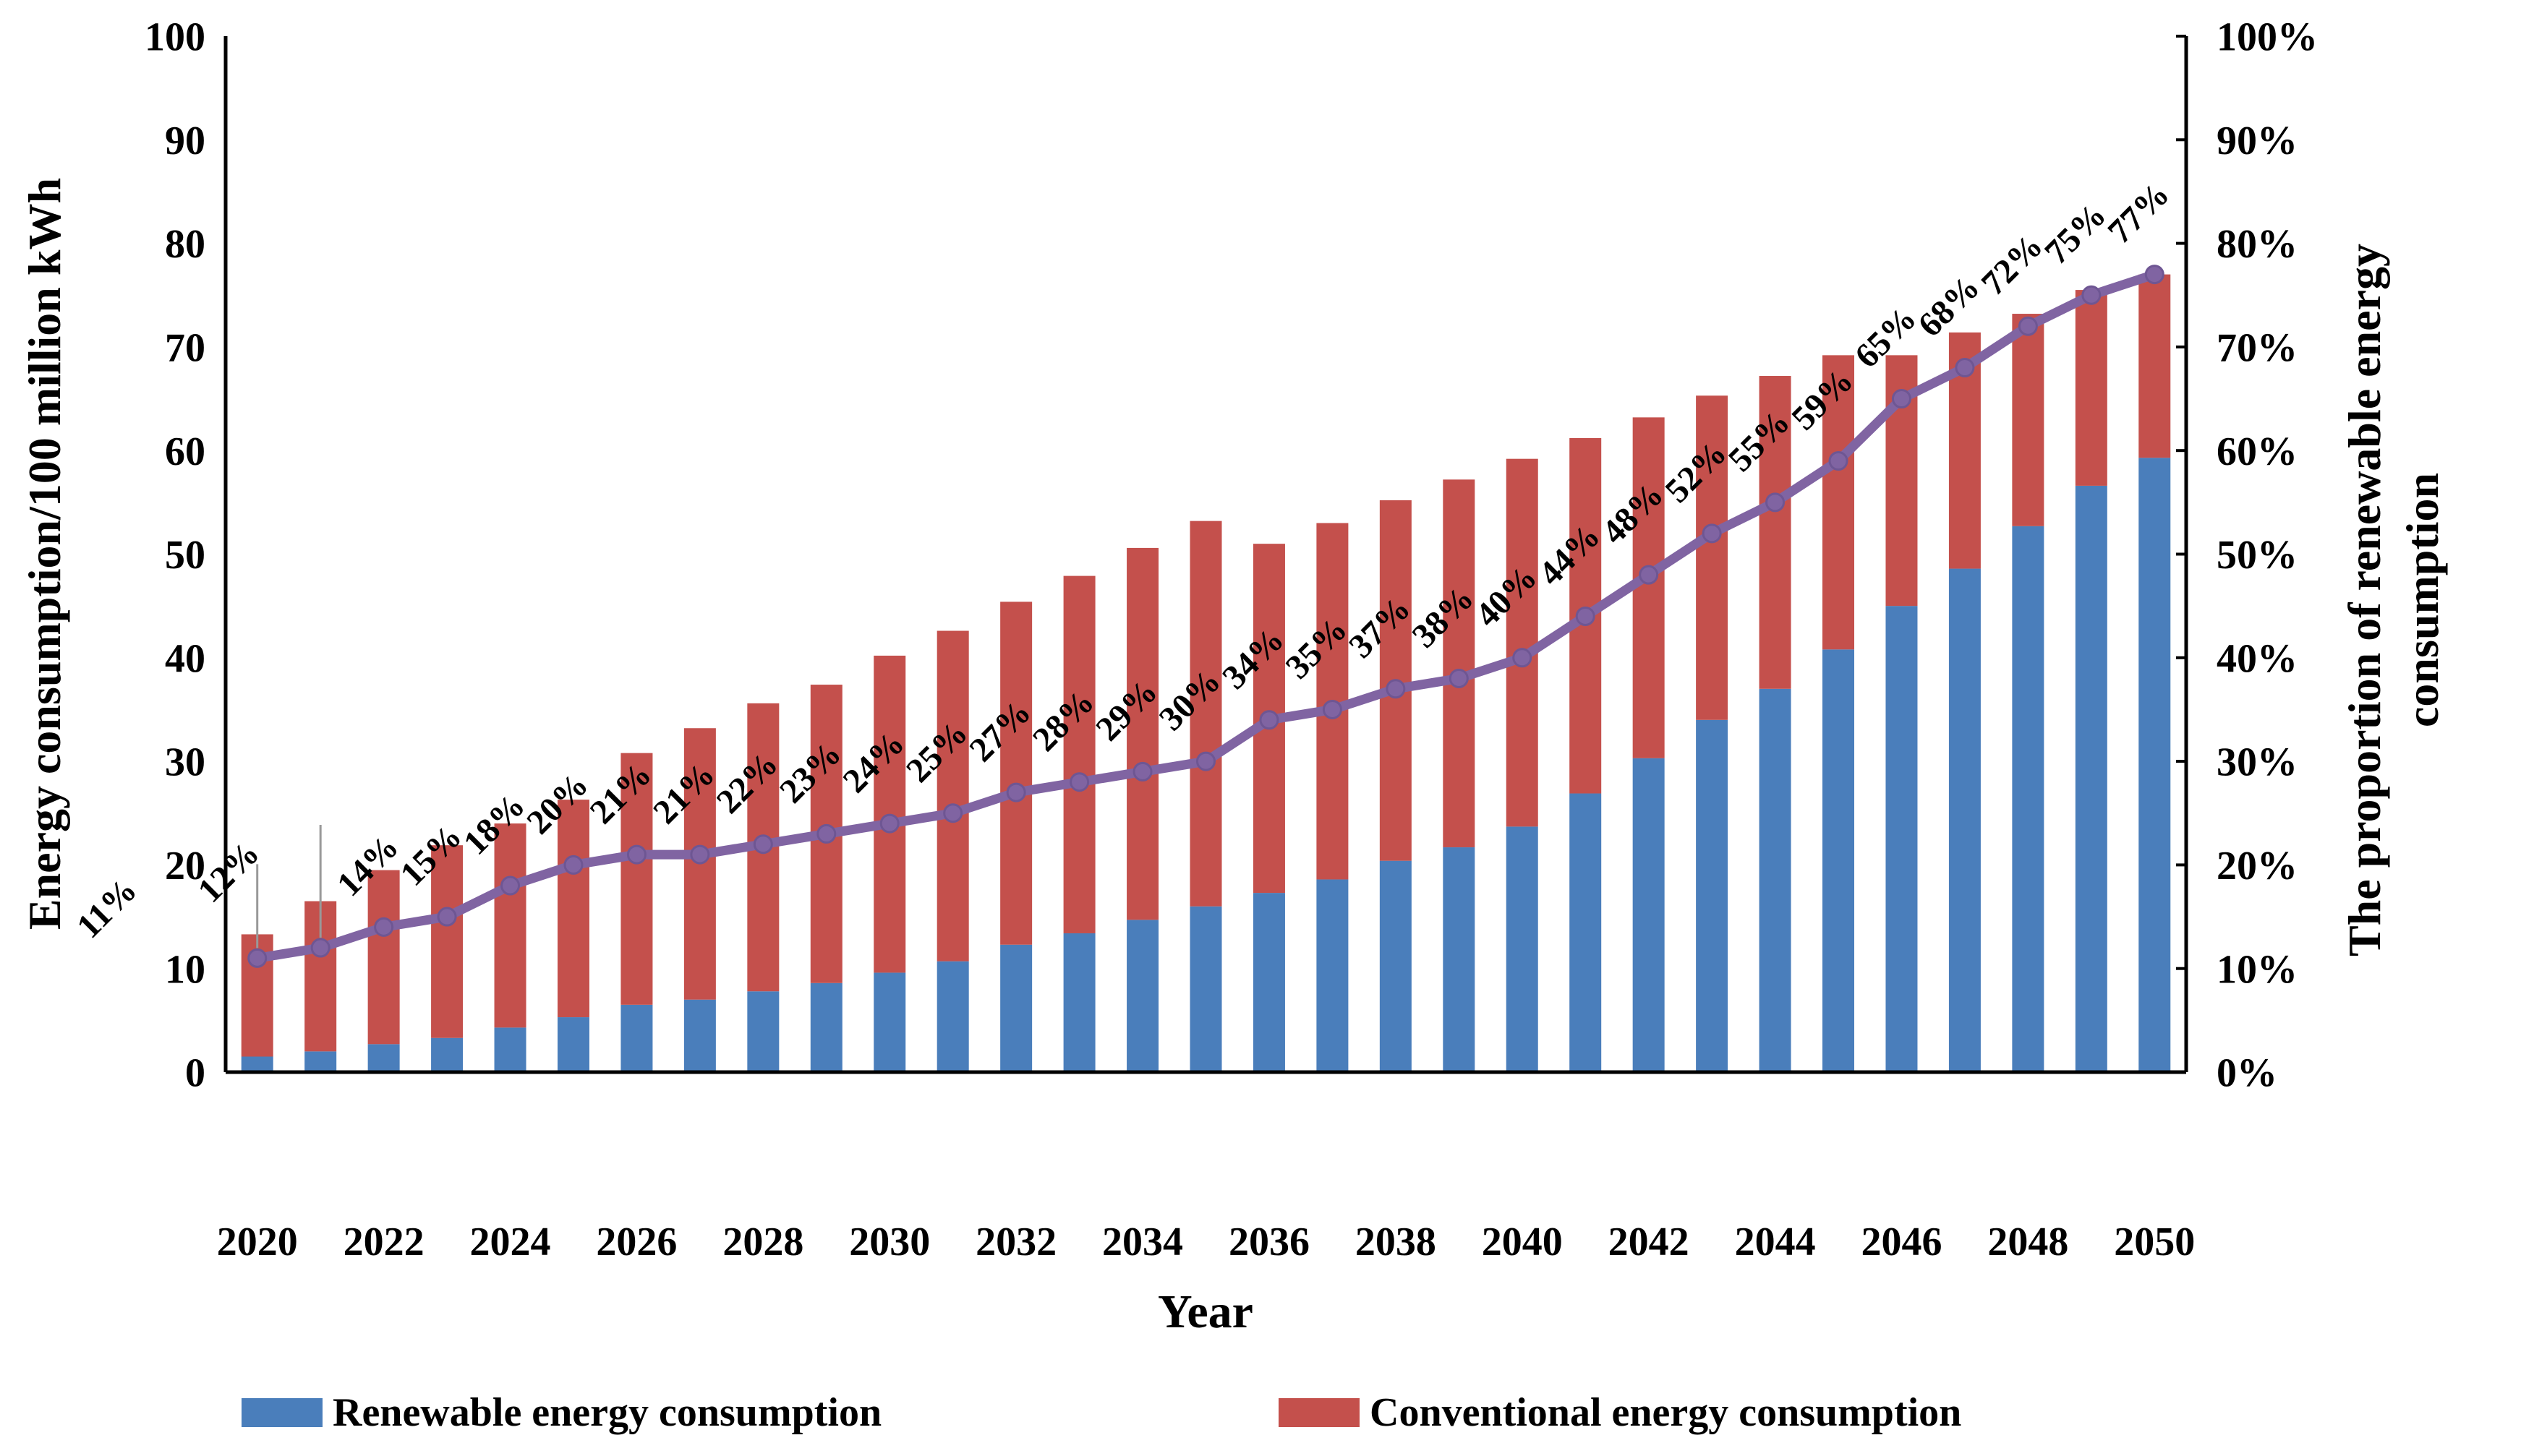 This screenshot has width=2521, height=1456. Describe the element at coordinates (1319, 1412) in the screenshot. I see `conventional-legend-swatch` at that location.